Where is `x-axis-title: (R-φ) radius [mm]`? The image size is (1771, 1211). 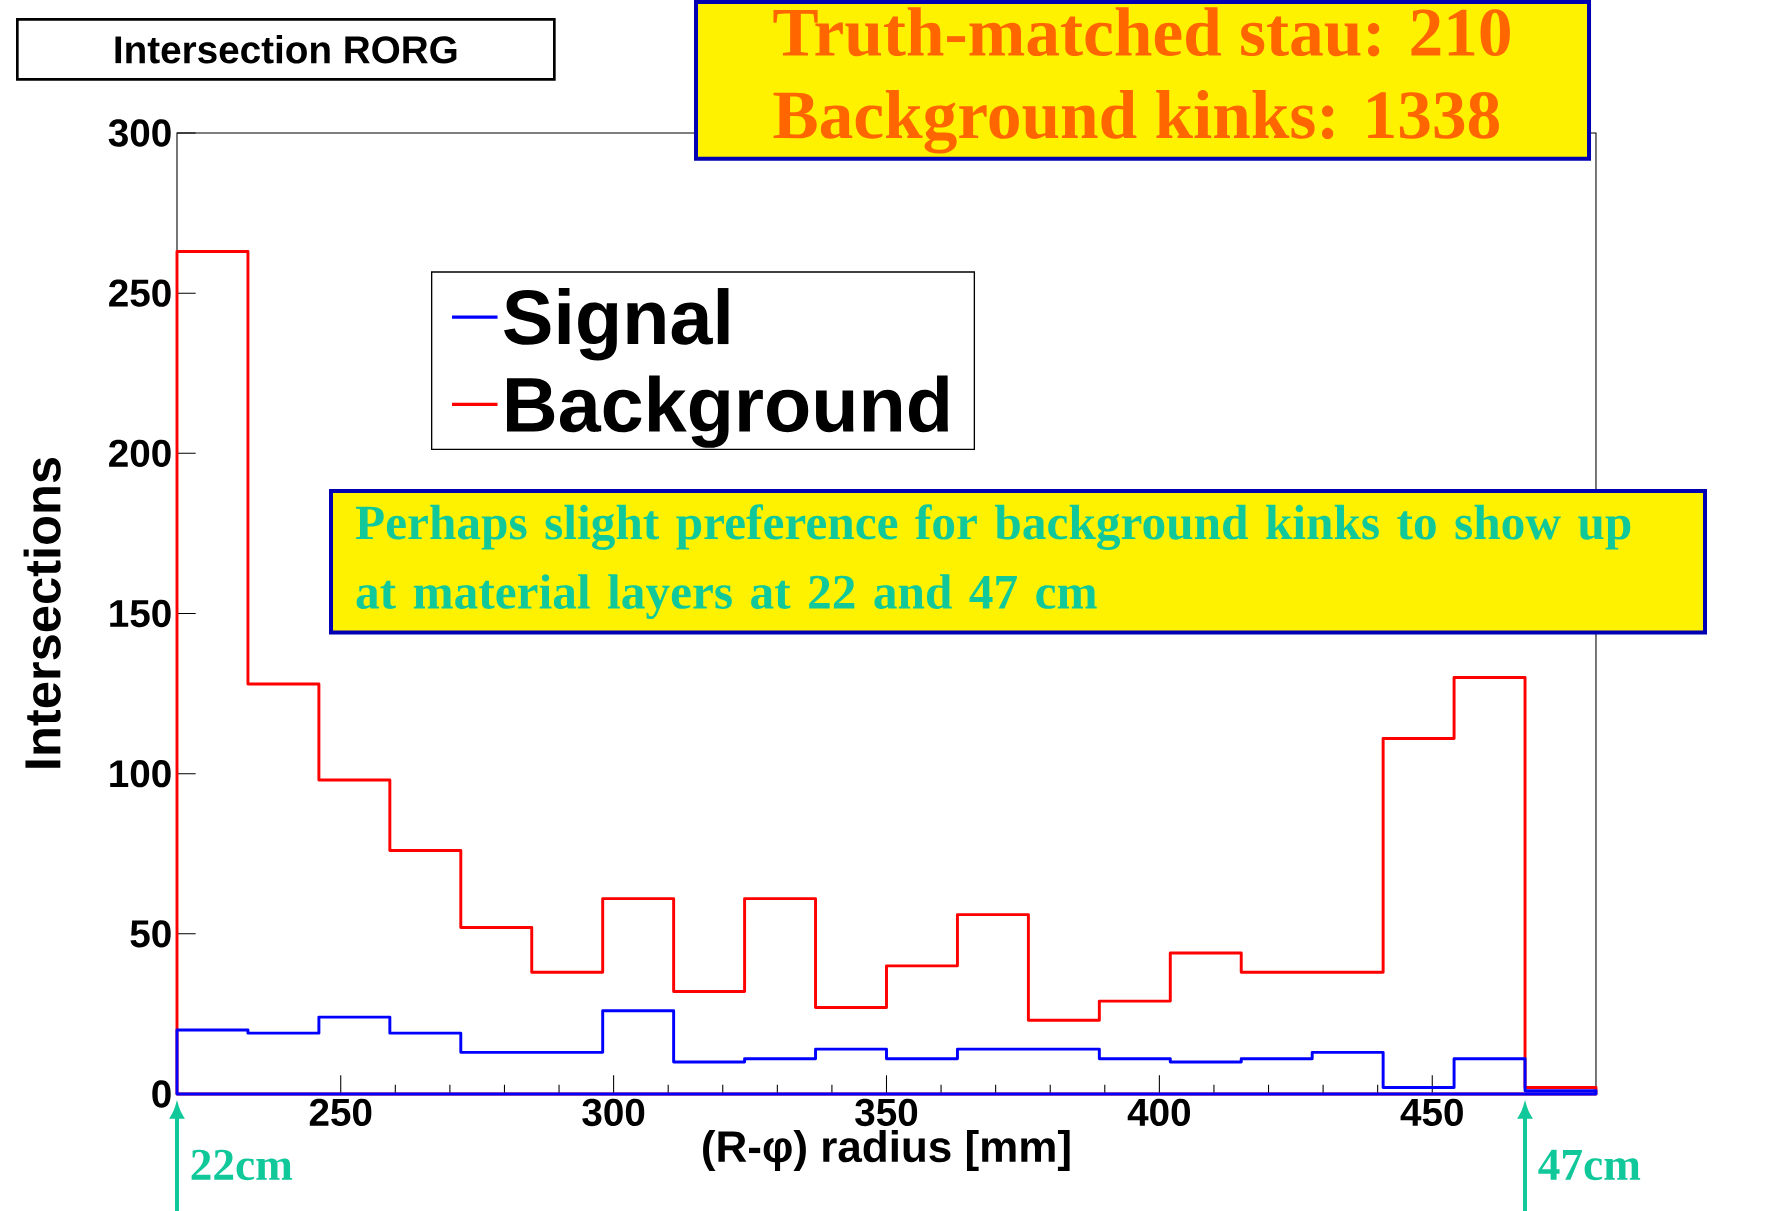
x-axis-title: (R-φ) radius [mm] is located at coordinates (886, 1150).